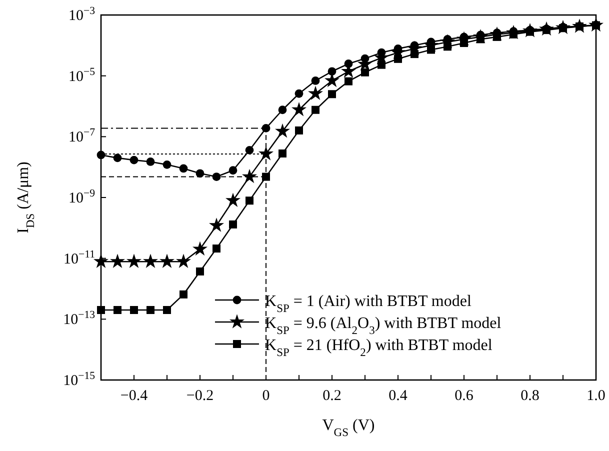 This screenshot has height=451, width=609. I want to click on y-tick-label: 10$^{−9}$, so click(81, 197).